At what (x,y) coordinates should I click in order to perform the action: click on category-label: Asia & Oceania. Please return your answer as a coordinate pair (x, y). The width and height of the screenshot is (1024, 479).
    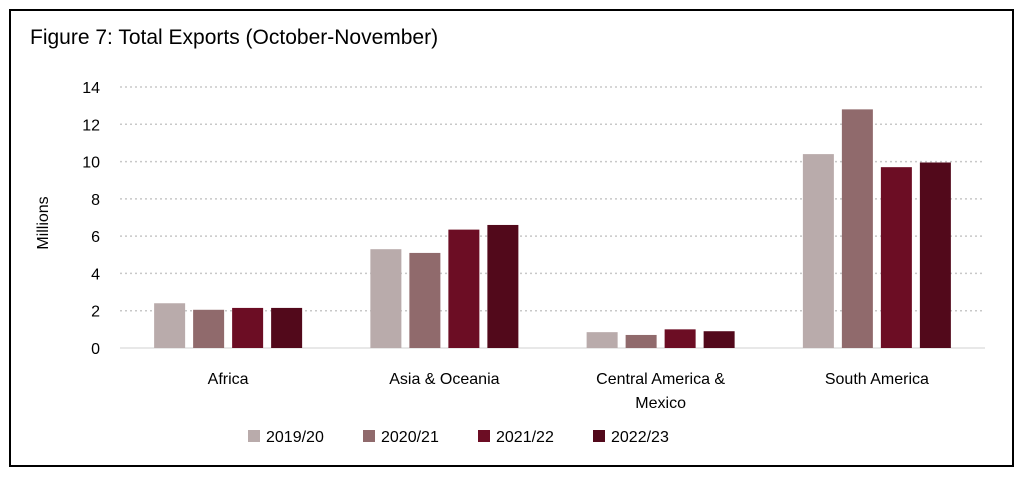
    Looking at the image, I should click on (444, 379).